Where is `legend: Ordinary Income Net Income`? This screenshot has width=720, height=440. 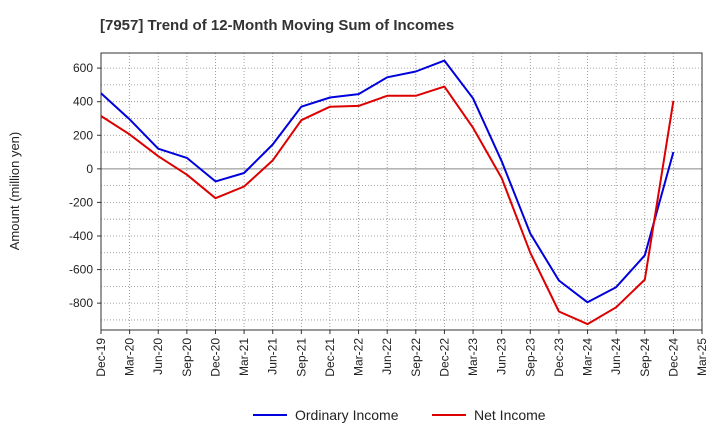
legend: Ordinary Income Net Income is located at coordinates (399, 415).